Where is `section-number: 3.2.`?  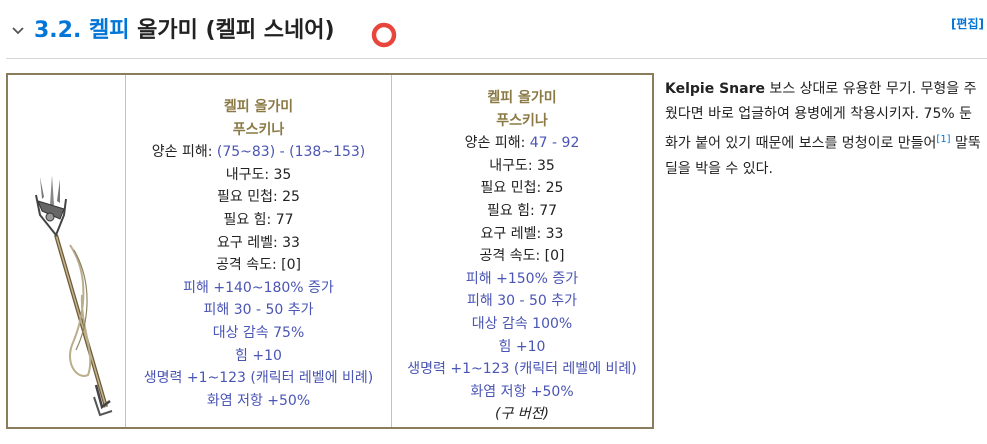 section-number: 3.2. is located at coordinates (58, 30).